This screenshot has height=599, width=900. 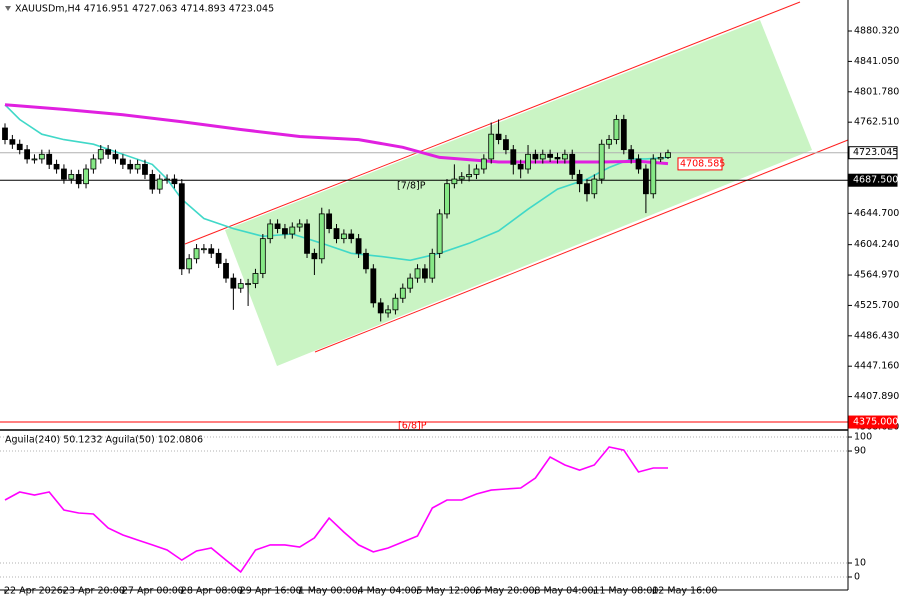 I want to click on price-level-box, so click(x=873, y=422).